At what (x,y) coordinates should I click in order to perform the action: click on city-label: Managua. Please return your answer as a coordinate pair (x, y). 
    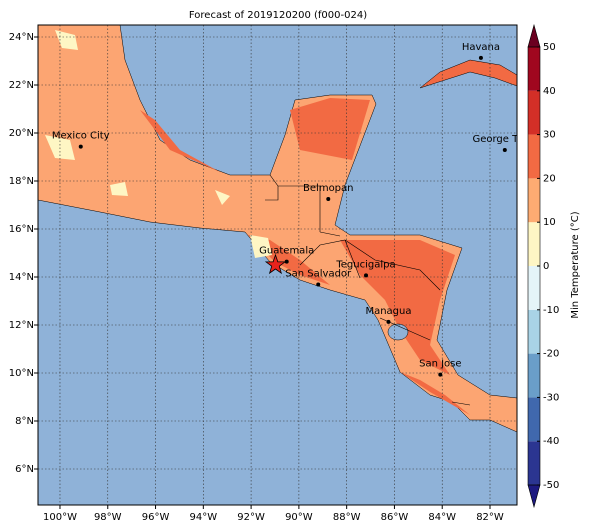
    Looking at the image, I should click on (388, 311).